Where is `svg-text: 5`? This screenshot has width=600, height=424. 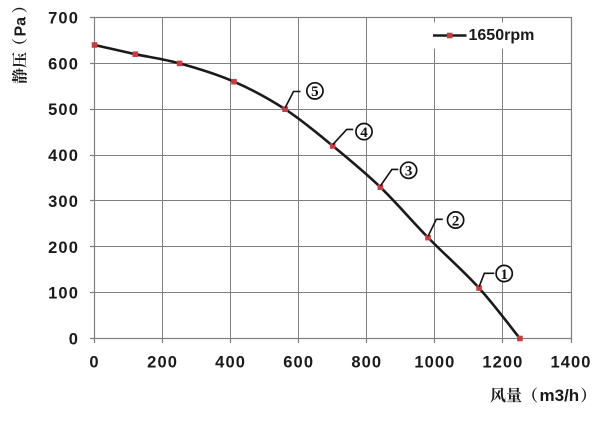
svg-text: 5 is located at coordinates (315, 92).